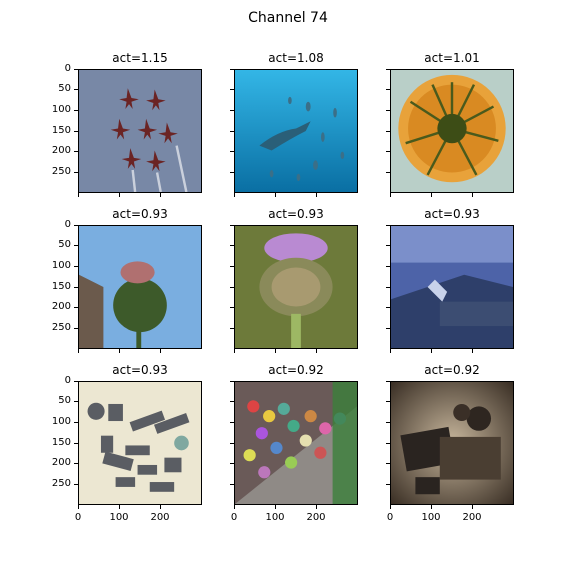 The image size is (576, 576). Describe the element at coordinates (140, 131) in the screenshot. I see `panel-image-jets` at that location.